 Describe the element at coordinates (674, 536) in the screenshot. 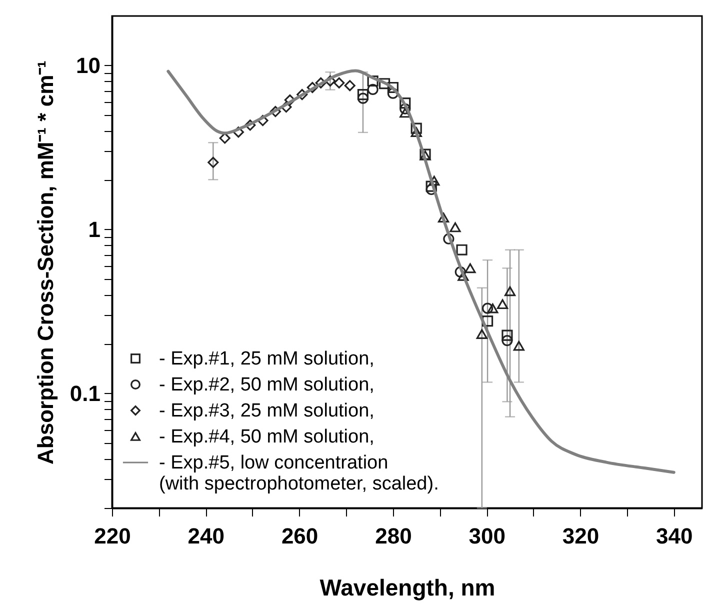

I see `x-tick-label: 340` at that location.